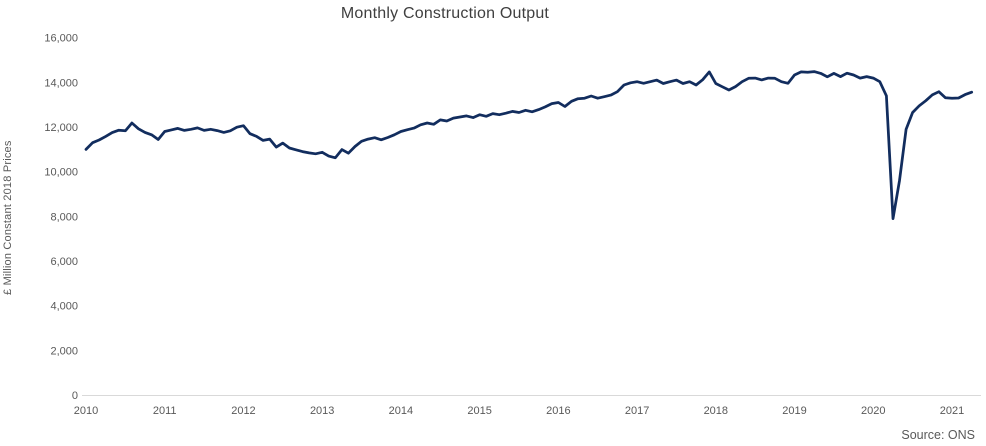  Describe the element at coordinates (716, 411) in the screenshot. I see `x-tick-label: 2018` at that location.